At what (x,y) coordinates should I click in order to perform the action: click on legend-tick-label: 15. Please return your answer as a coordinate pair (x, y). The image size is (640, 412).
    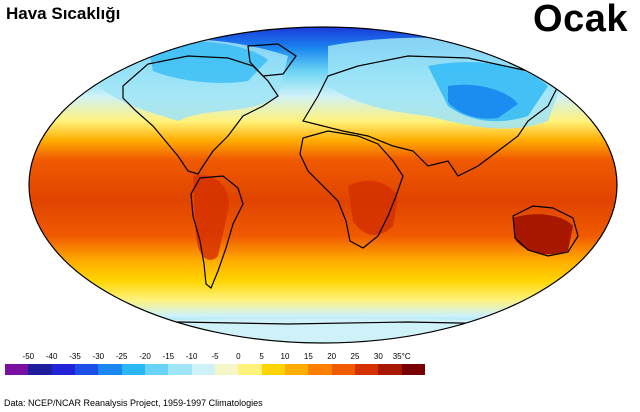
    Looking at the image, I should click on (308, 356).